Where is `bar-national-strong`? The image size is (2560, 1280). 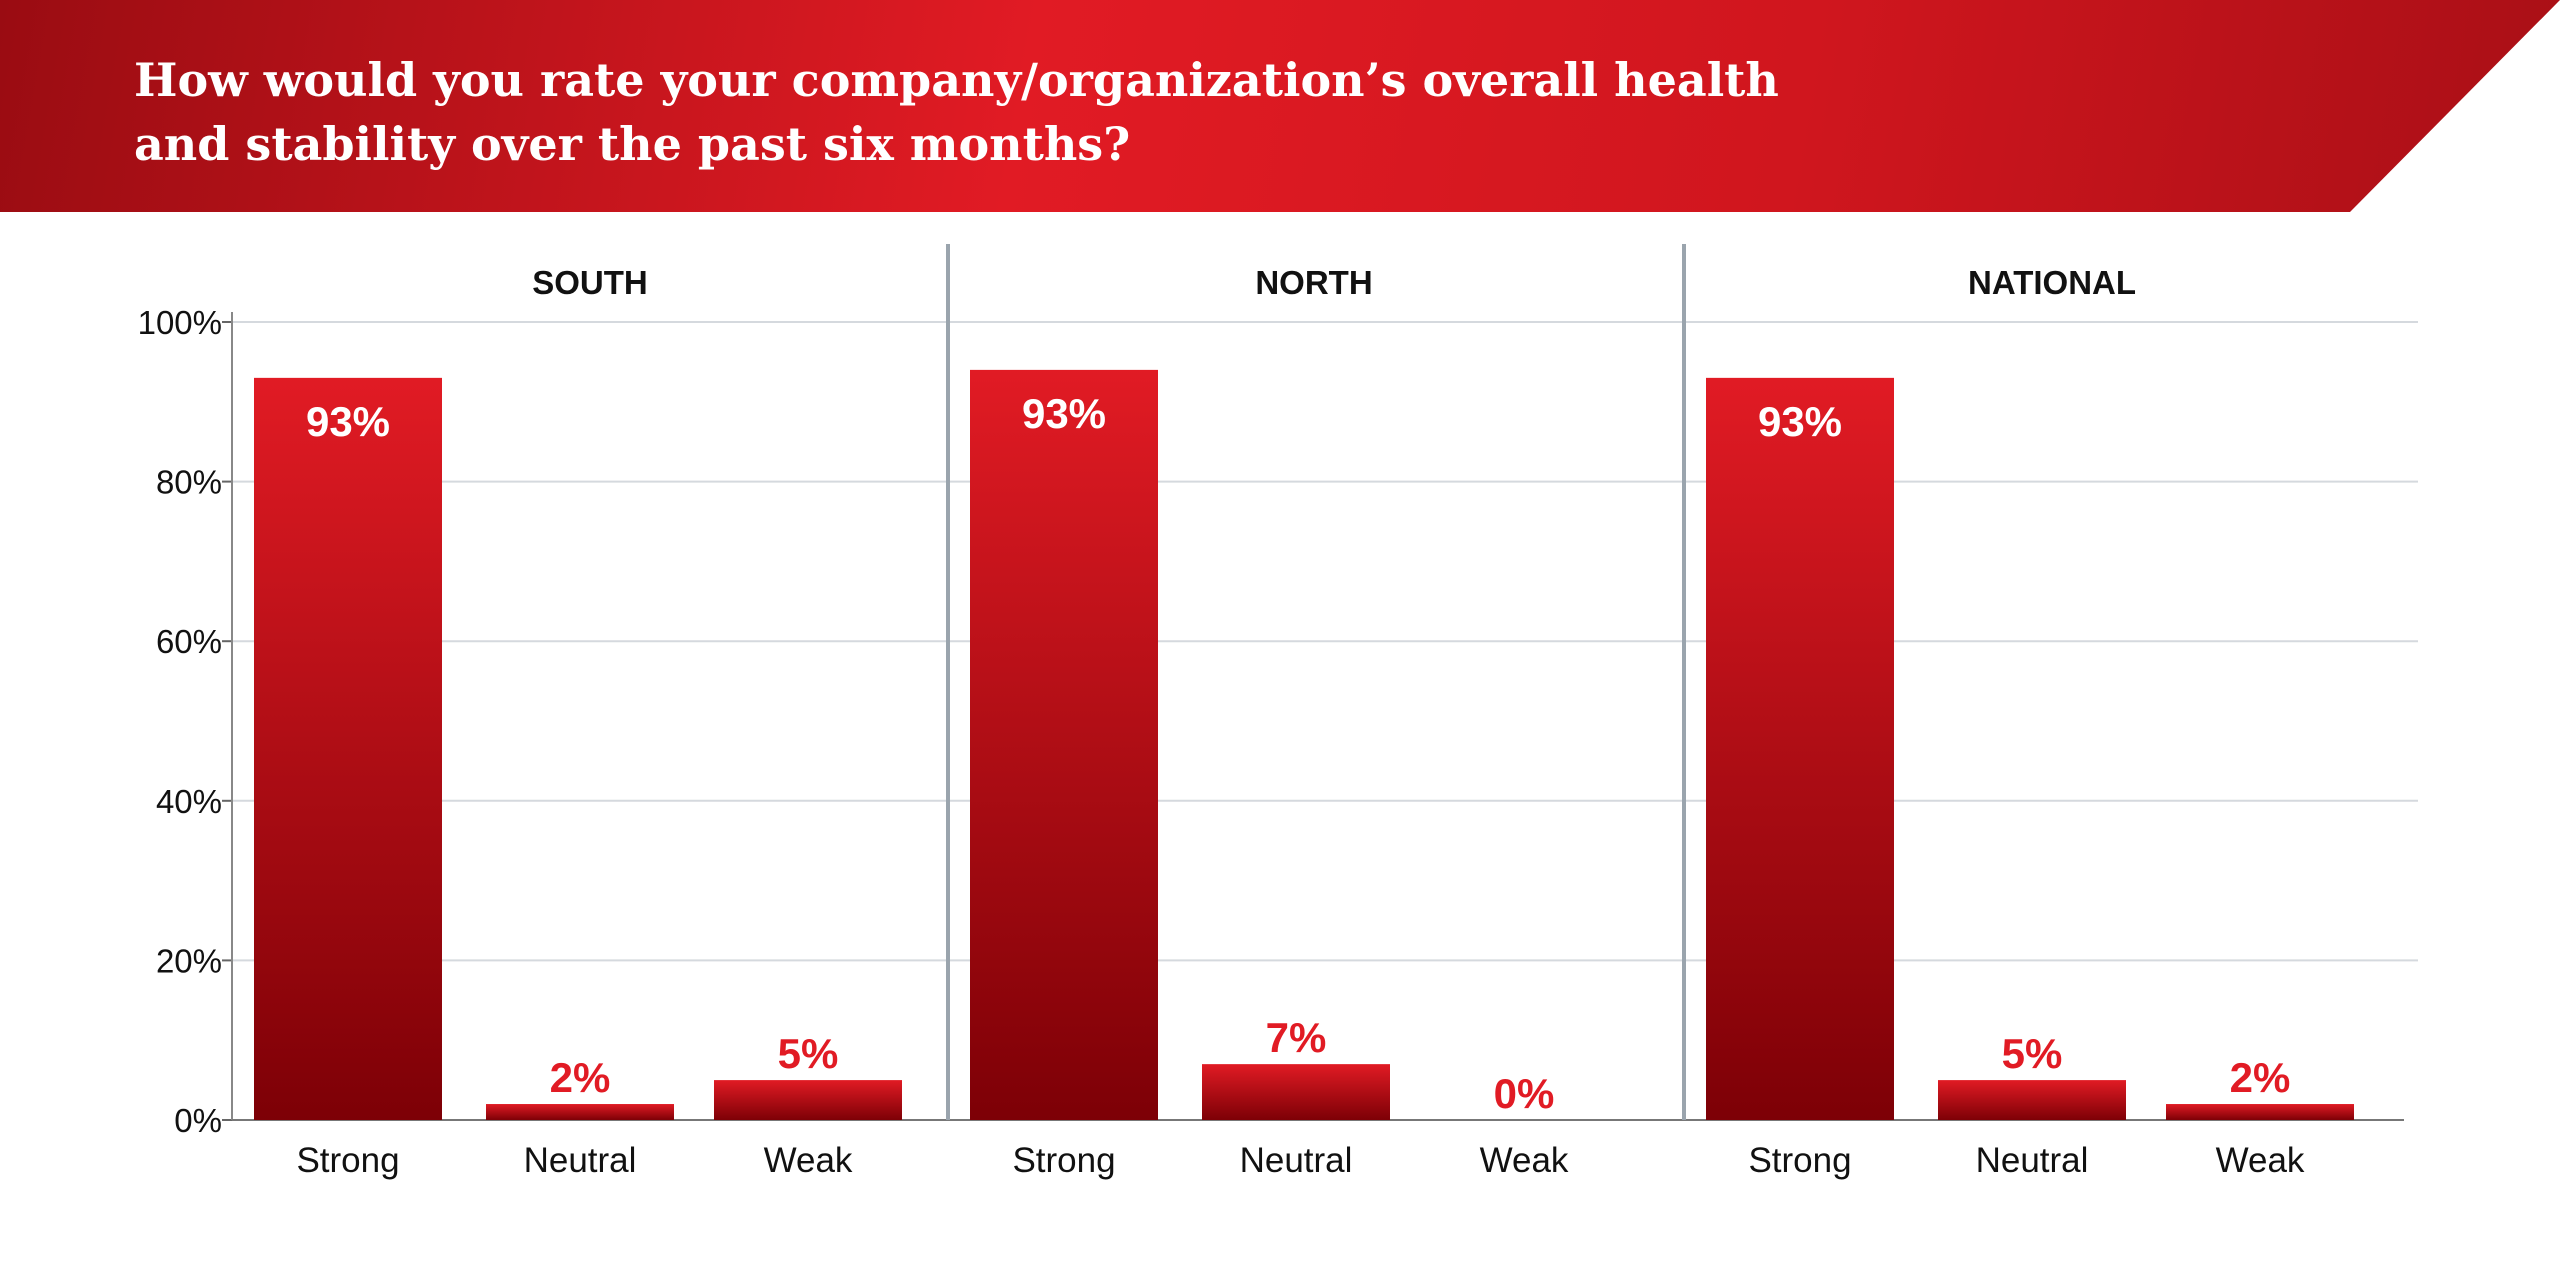
bar-national-strong is located at coordinates (1800, 748).